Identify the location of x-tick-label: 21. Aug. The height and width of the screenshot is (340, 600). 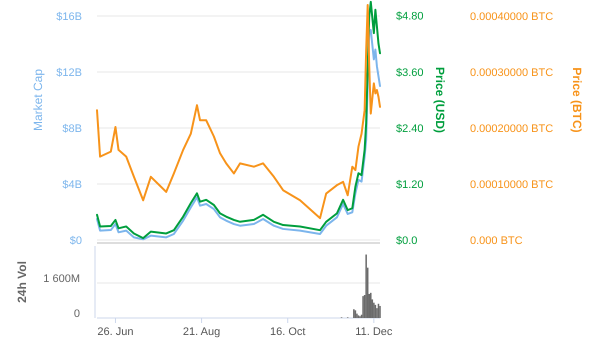
(201, 332).